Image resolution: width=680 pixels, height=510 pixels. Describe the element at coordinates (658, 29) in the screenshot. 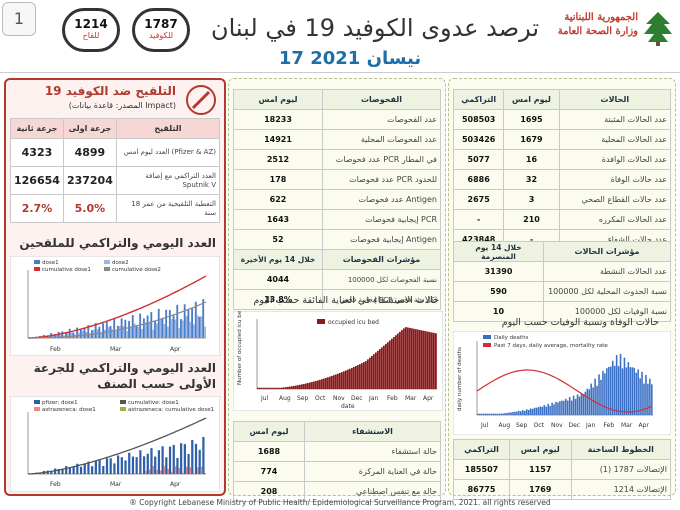

I see `cedar-icon` at that location.